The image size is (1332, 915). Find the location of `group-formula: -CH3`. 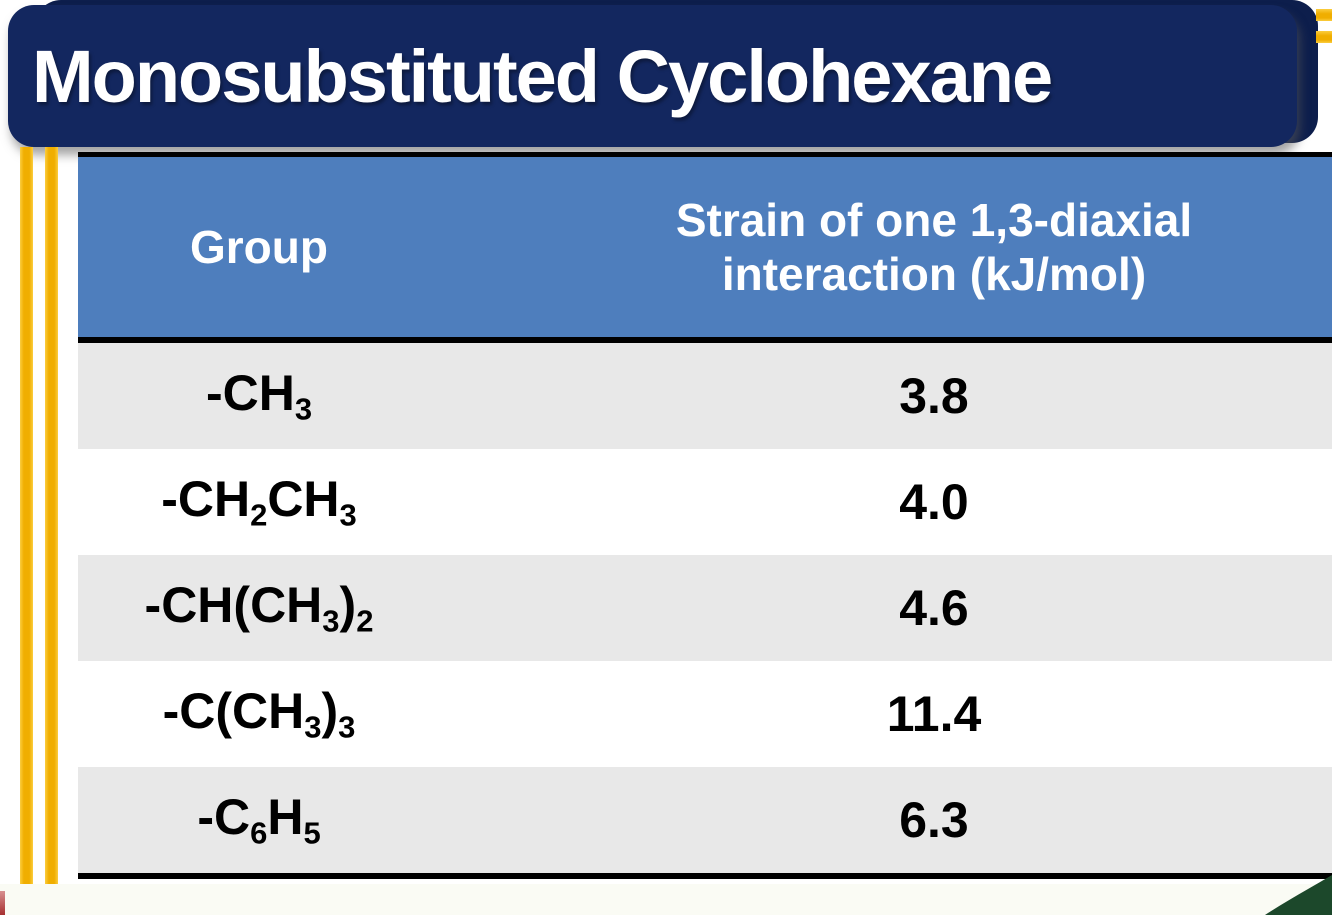

group-formula: -CH3 is located at coordinates (259, 396).